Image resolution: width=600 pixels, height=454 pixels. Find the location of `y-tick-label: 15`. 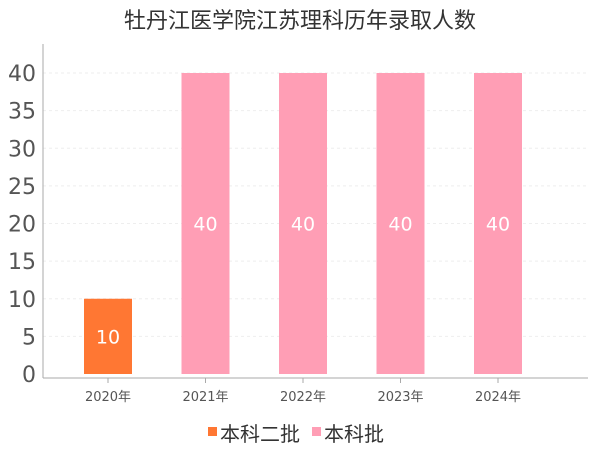

y-tick-label: 15 is located at coordinates (22, 262).